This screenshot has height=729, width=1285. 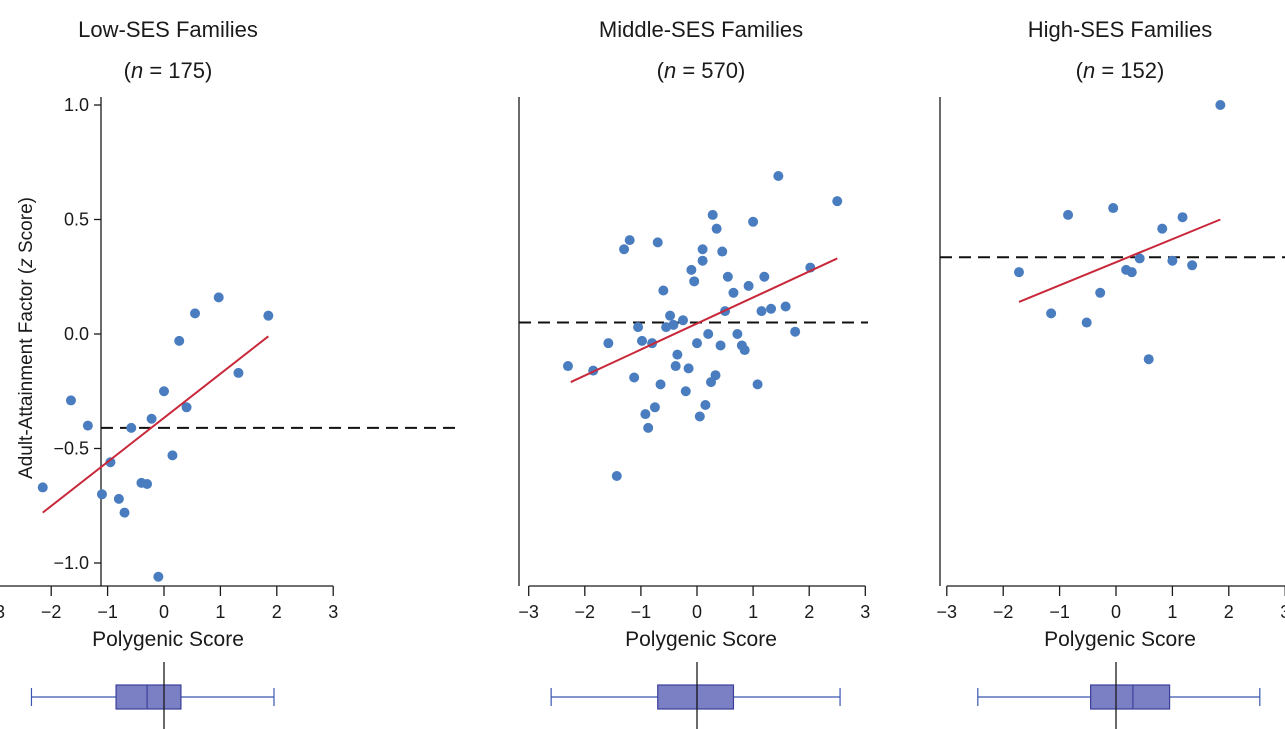 I want to click on panel-sample-size: (n = 152), so click(x=1120, y=70).